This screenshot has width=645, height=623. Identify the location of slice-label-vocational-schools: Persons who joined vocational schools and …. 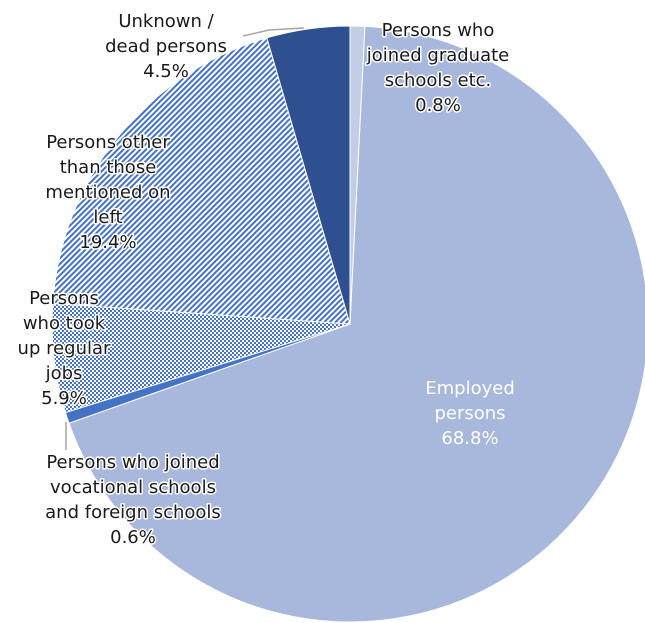
(133, 500).